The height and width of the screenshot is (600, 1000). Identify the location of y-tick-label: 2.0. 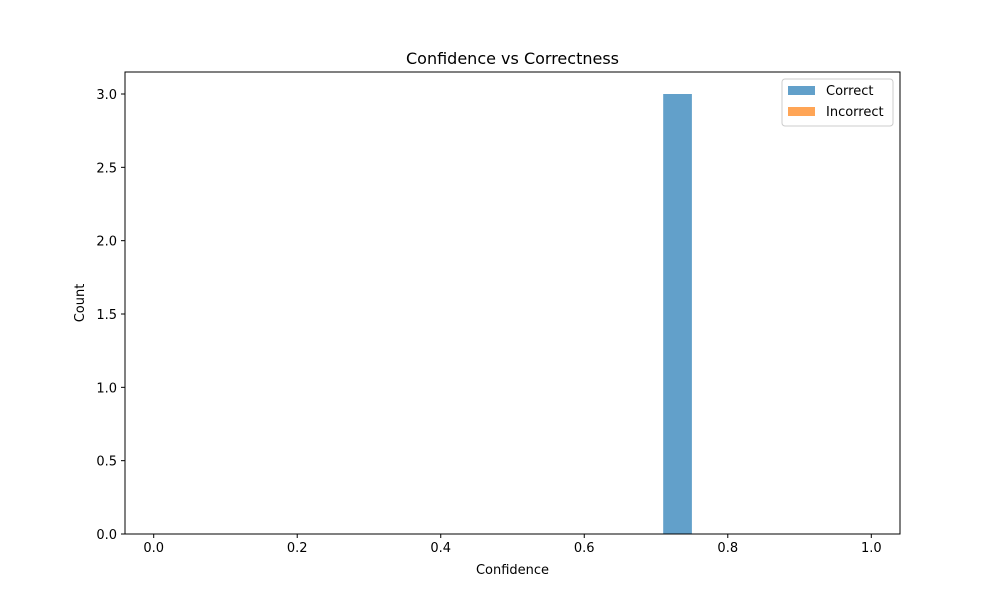
(106, 242).